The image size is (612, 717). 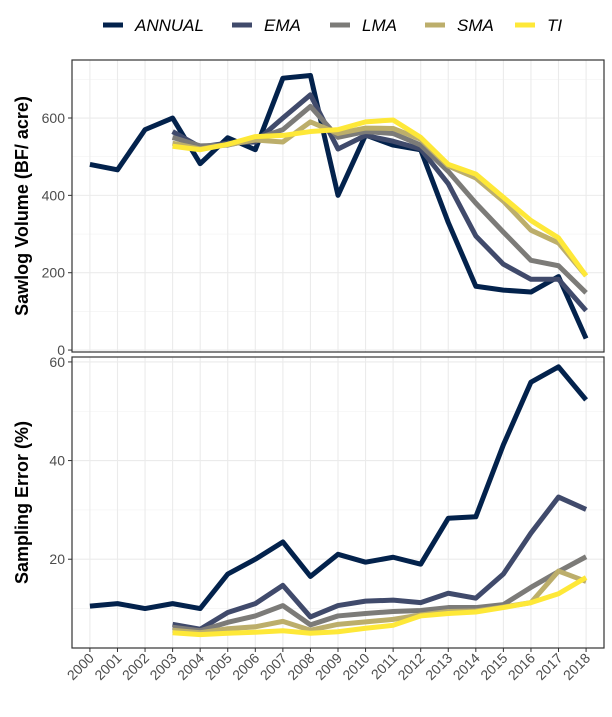 I want to click on legend-label-ema: EMA, so click(x=282, y=25).